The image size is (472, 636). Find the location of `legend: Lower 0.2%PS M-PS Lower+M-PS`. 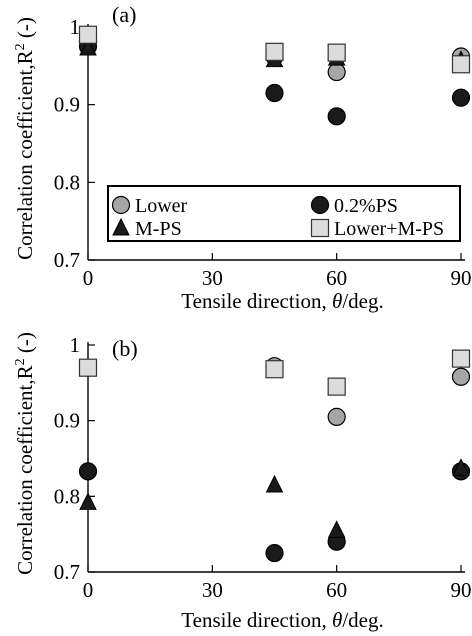

legend: Lower 0.2%PS M-PS Lower+M-PS is located at coordinates (284, 213).